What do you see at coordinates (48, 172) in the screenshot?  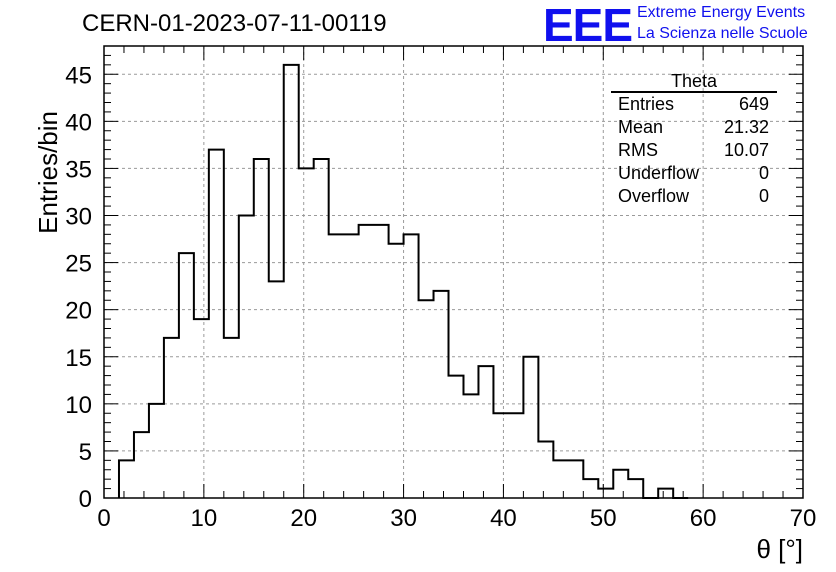 I see `y-axis-label: Entries/bin` at bounding box center [48, 172].